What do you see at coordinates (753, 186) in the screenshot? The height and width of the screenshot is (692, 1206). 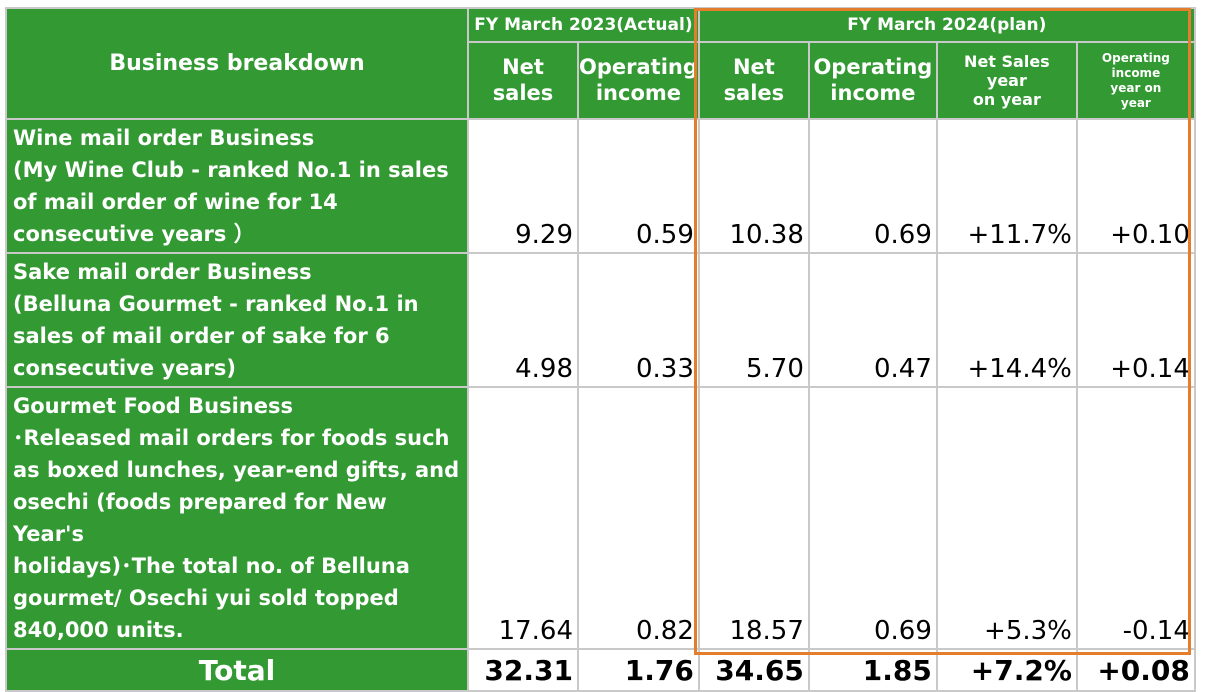 I see `cell-net-sales-2024: 10.38` at bounding box center [753, 186].